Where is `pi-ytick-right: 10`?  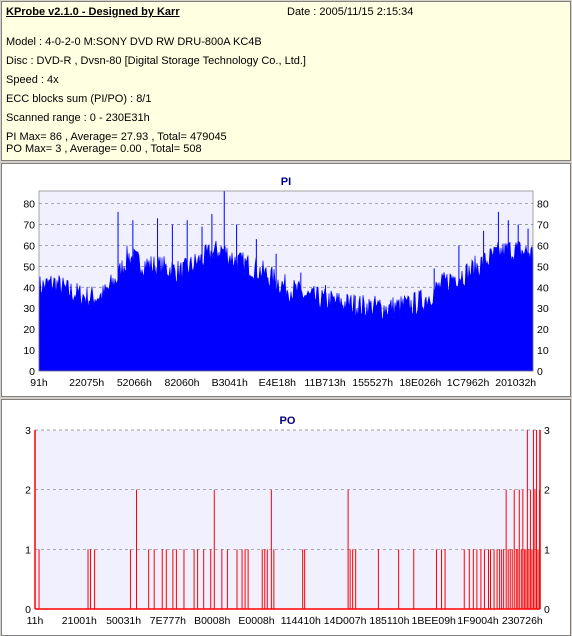
pi-ytick-right: 10 is located at coordinates (543, 351).